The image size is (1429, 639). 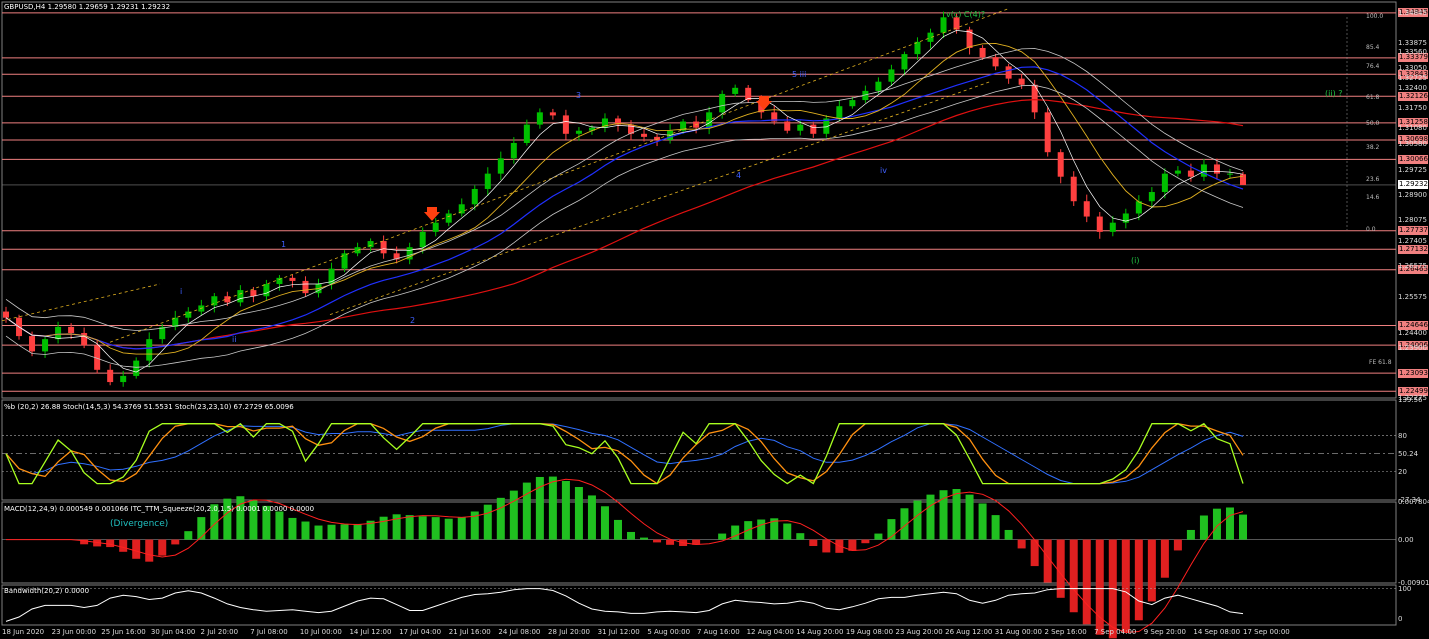 I want to click on time-axis-tick: 7 Jul 08:00, so click(x=269, y=632).